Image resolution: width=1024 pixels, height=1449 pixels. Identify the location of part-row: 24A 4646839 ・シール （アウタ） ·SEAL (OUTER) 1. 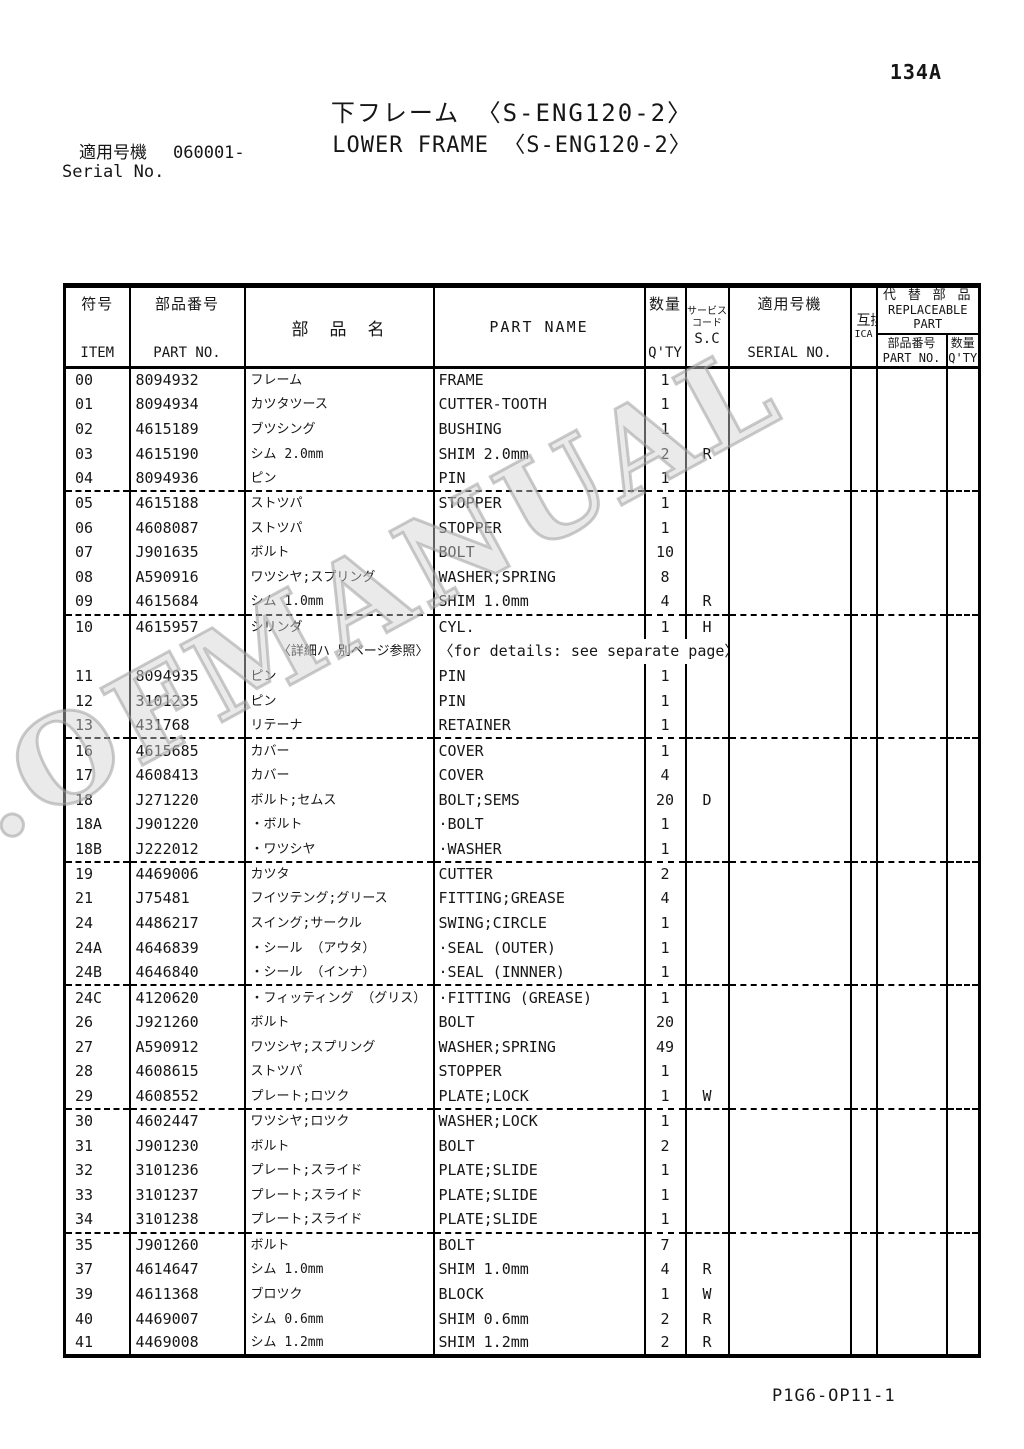
(521, 948).